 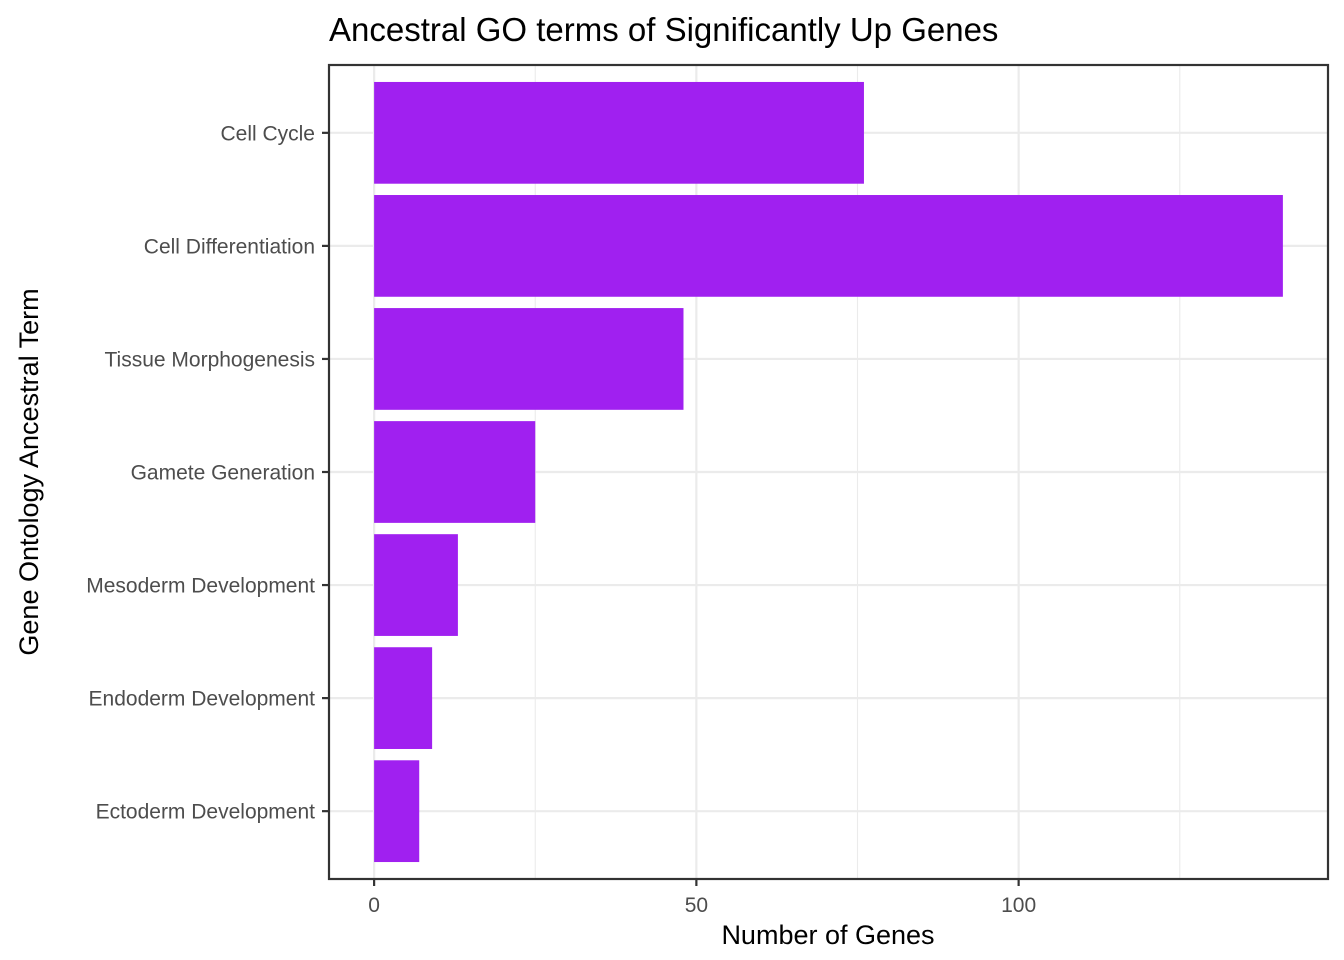 I want to click on y-tick-label: Mesoderm Development, so click(x=200, y=586).